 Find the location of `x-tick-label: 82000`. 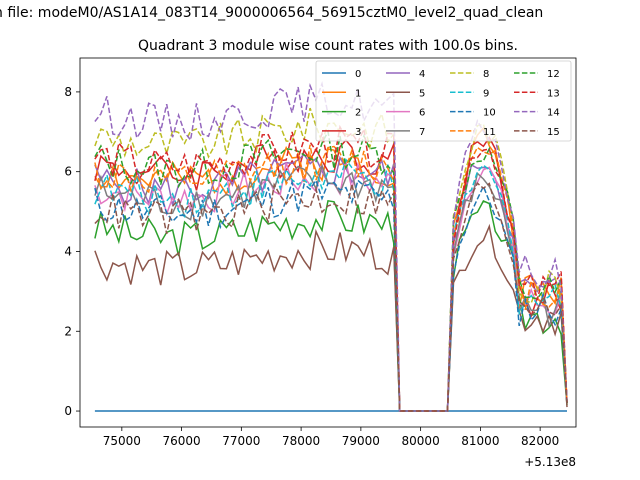

x-tick-label: 82000 is located at coordinates (540, 441).